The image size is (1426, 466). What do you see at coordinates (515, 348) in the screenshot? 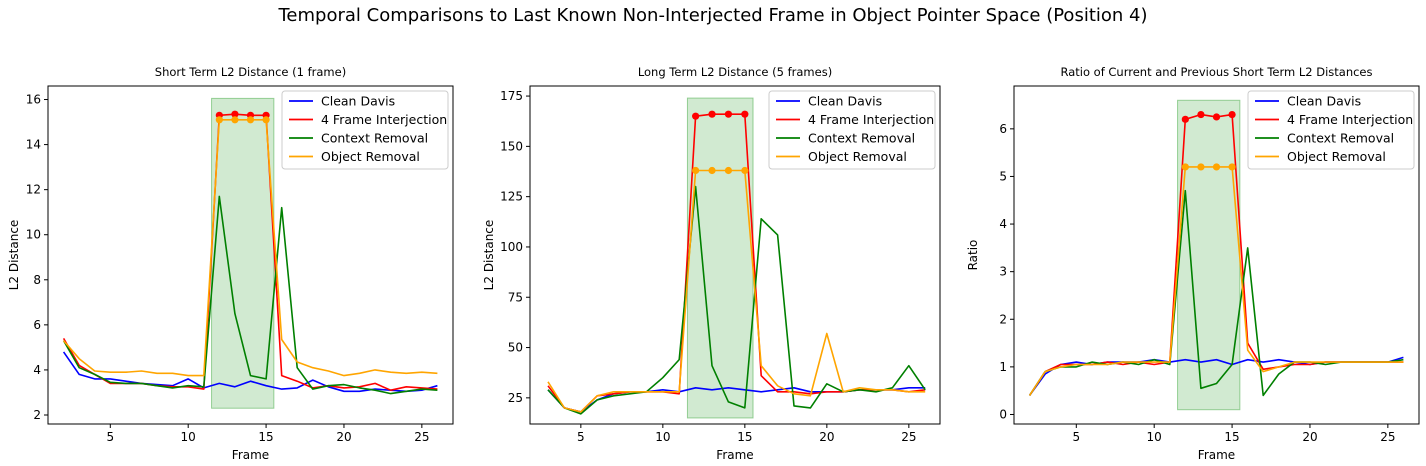
I see `y-tick-label: 50` at bounding box center [515, 348].